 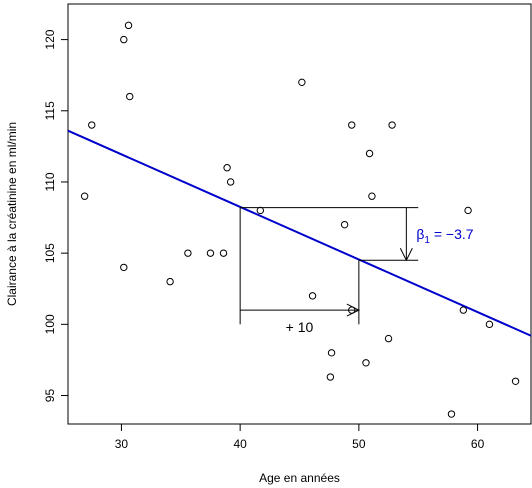 I want to click on x-axis: 30 40 50 60, so click(x=300, y=437).